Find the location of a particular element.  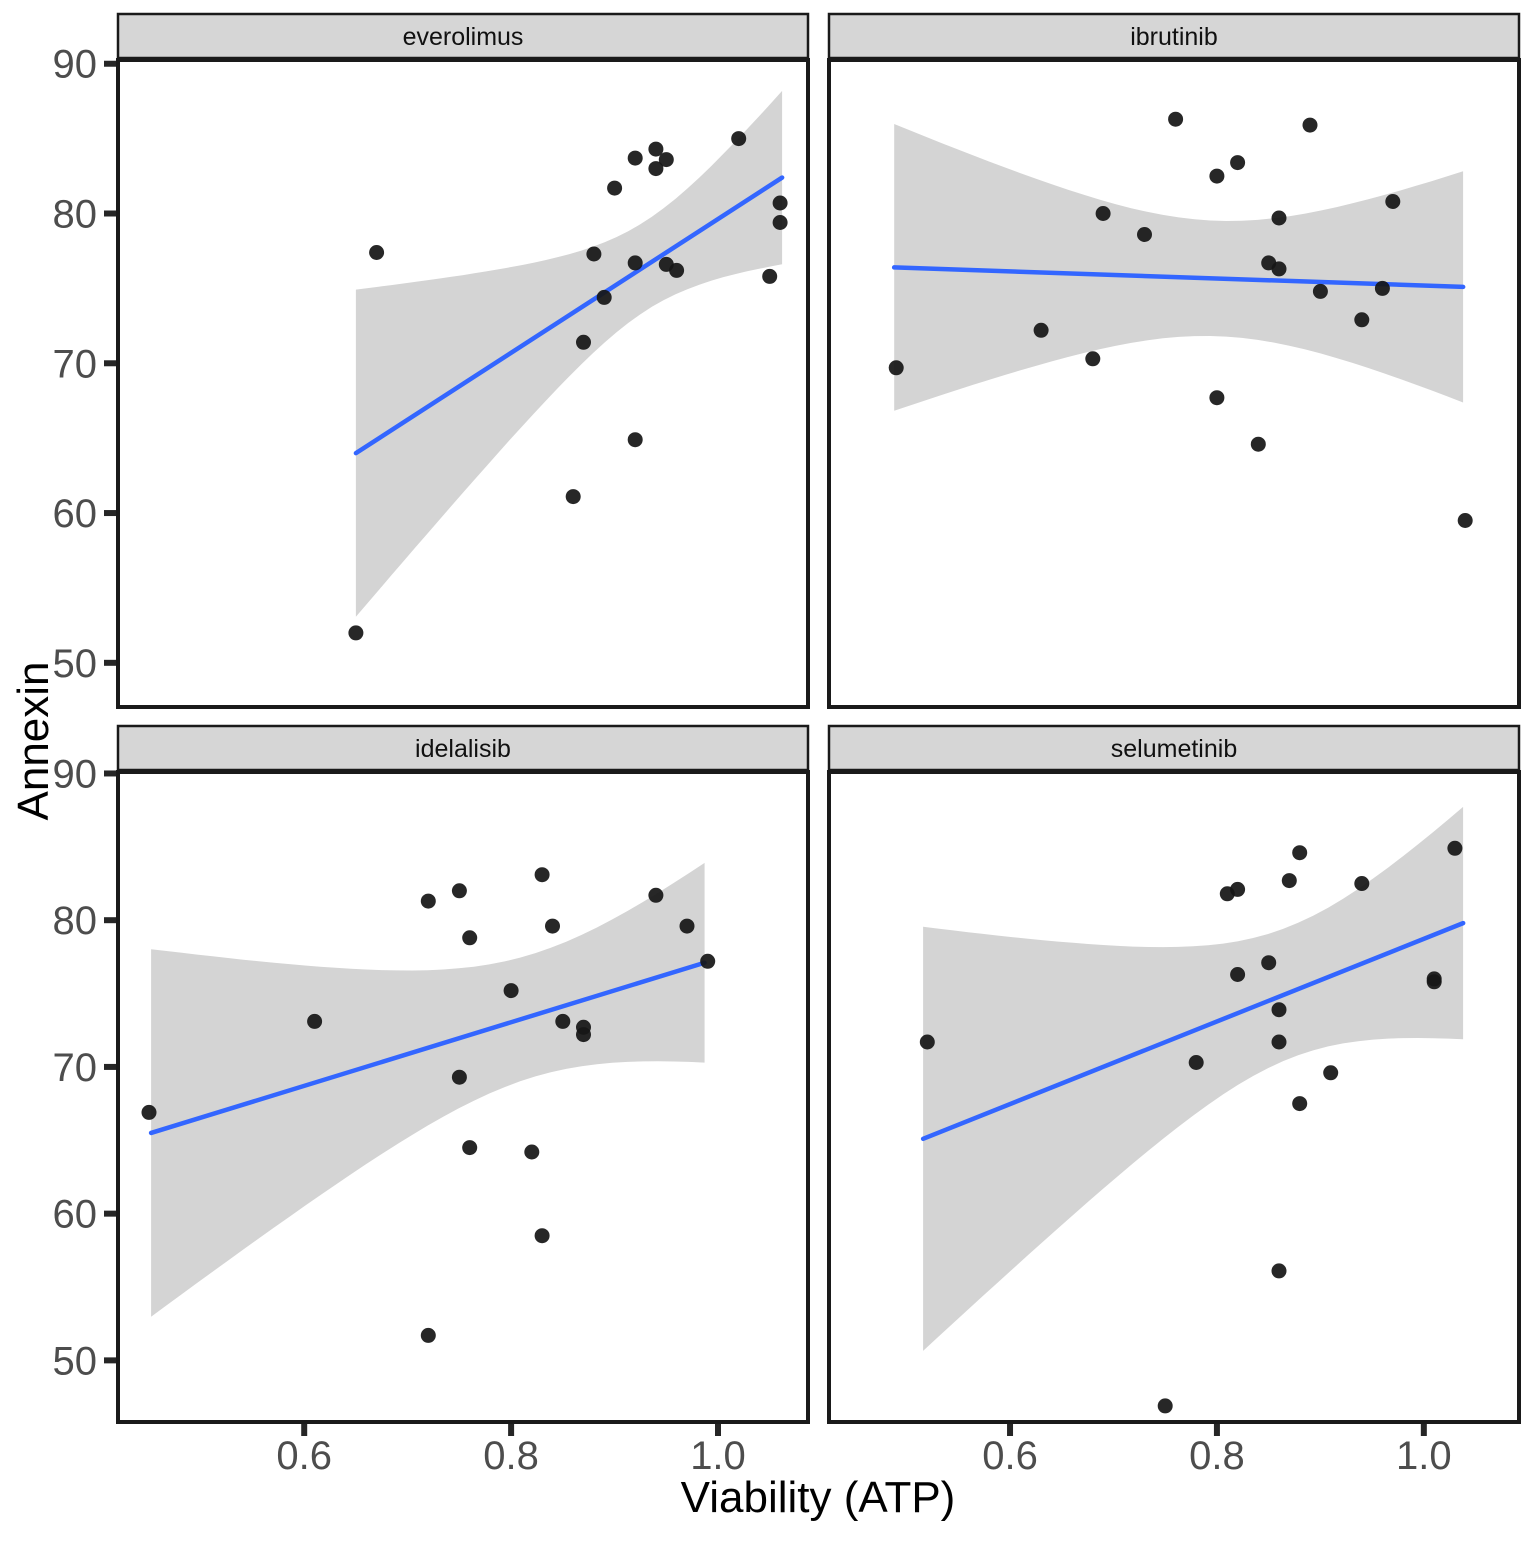

facet-strip-label: selumetinib is located at coordinates (1174, 749).